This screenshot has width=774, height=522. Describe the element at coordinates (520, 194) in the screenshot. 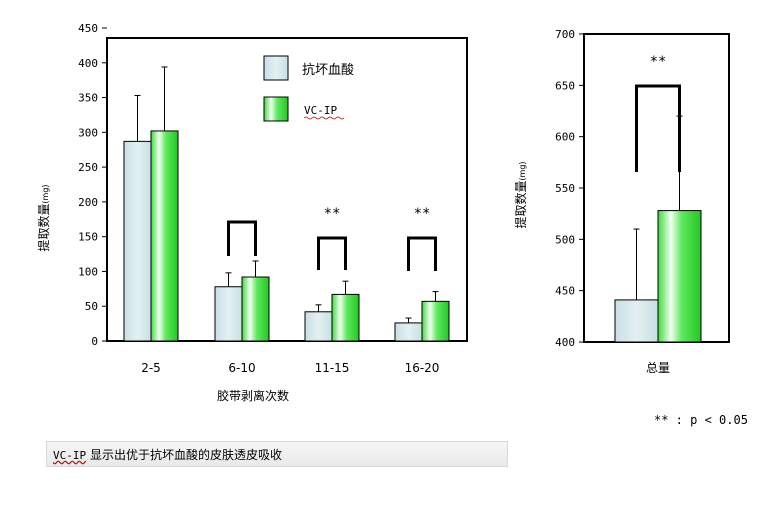

I see `right-y-axis-label: 提取数量(mg)` at that location.